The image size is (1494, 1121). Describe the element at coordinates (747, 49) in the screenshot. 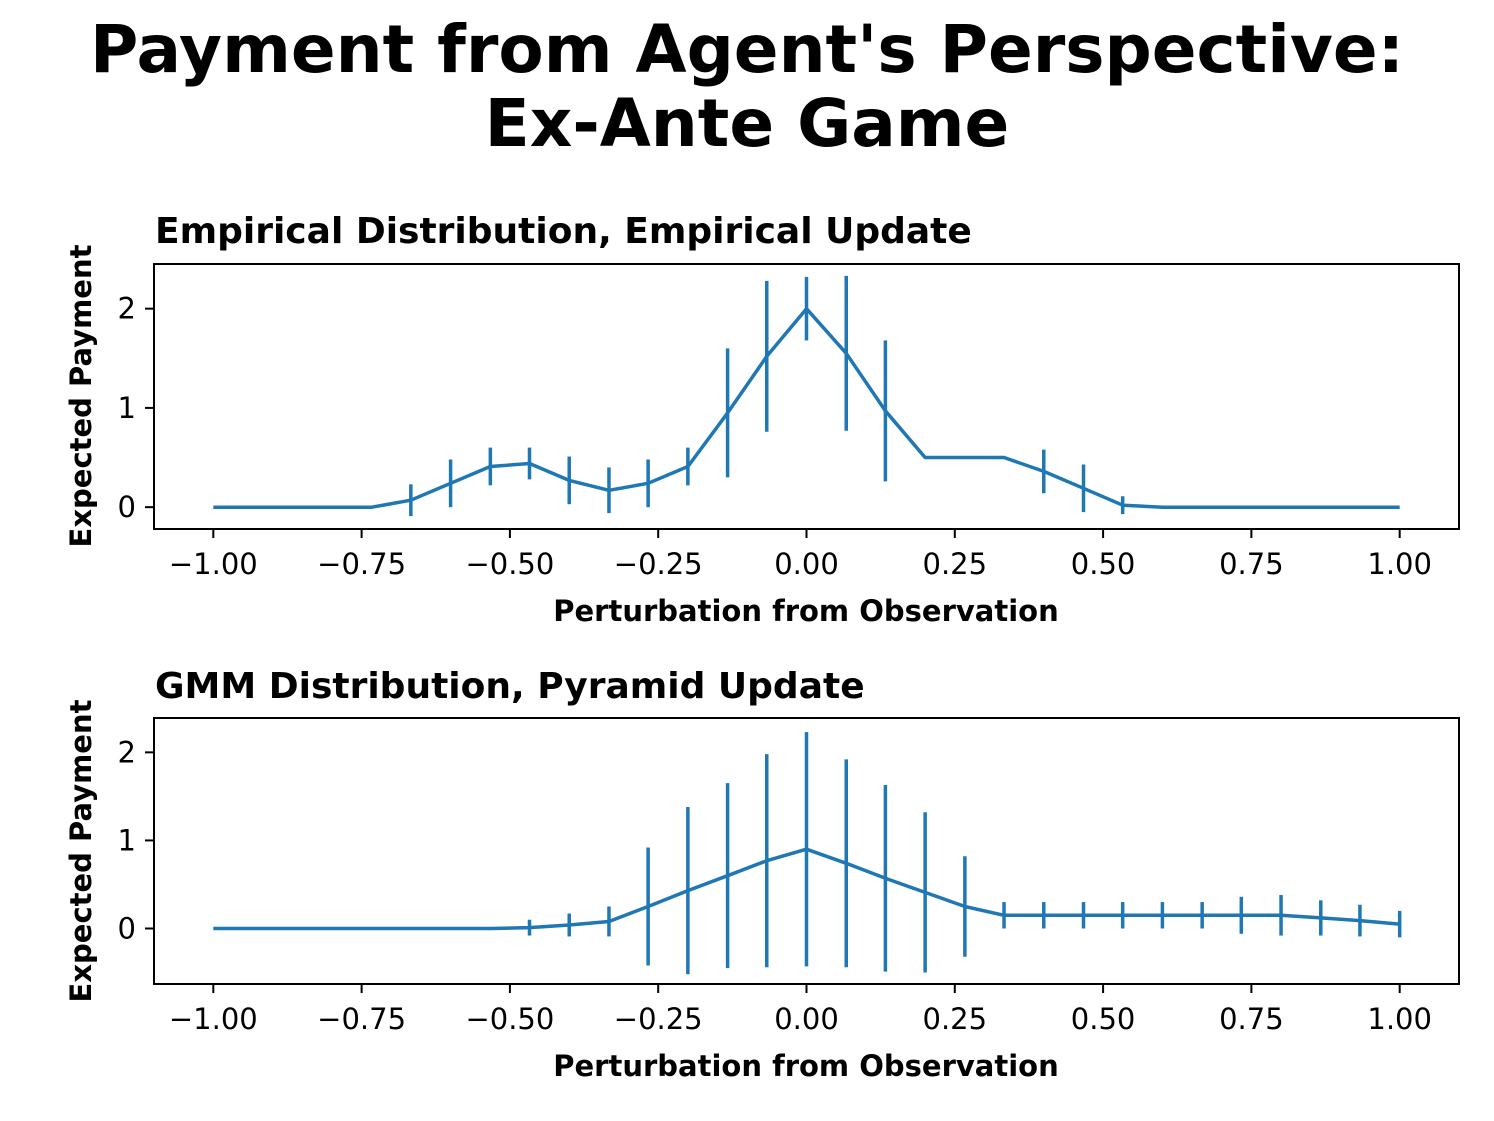

I see `figure-title-line-1: Payment from Agent's Perspective:` at that location.